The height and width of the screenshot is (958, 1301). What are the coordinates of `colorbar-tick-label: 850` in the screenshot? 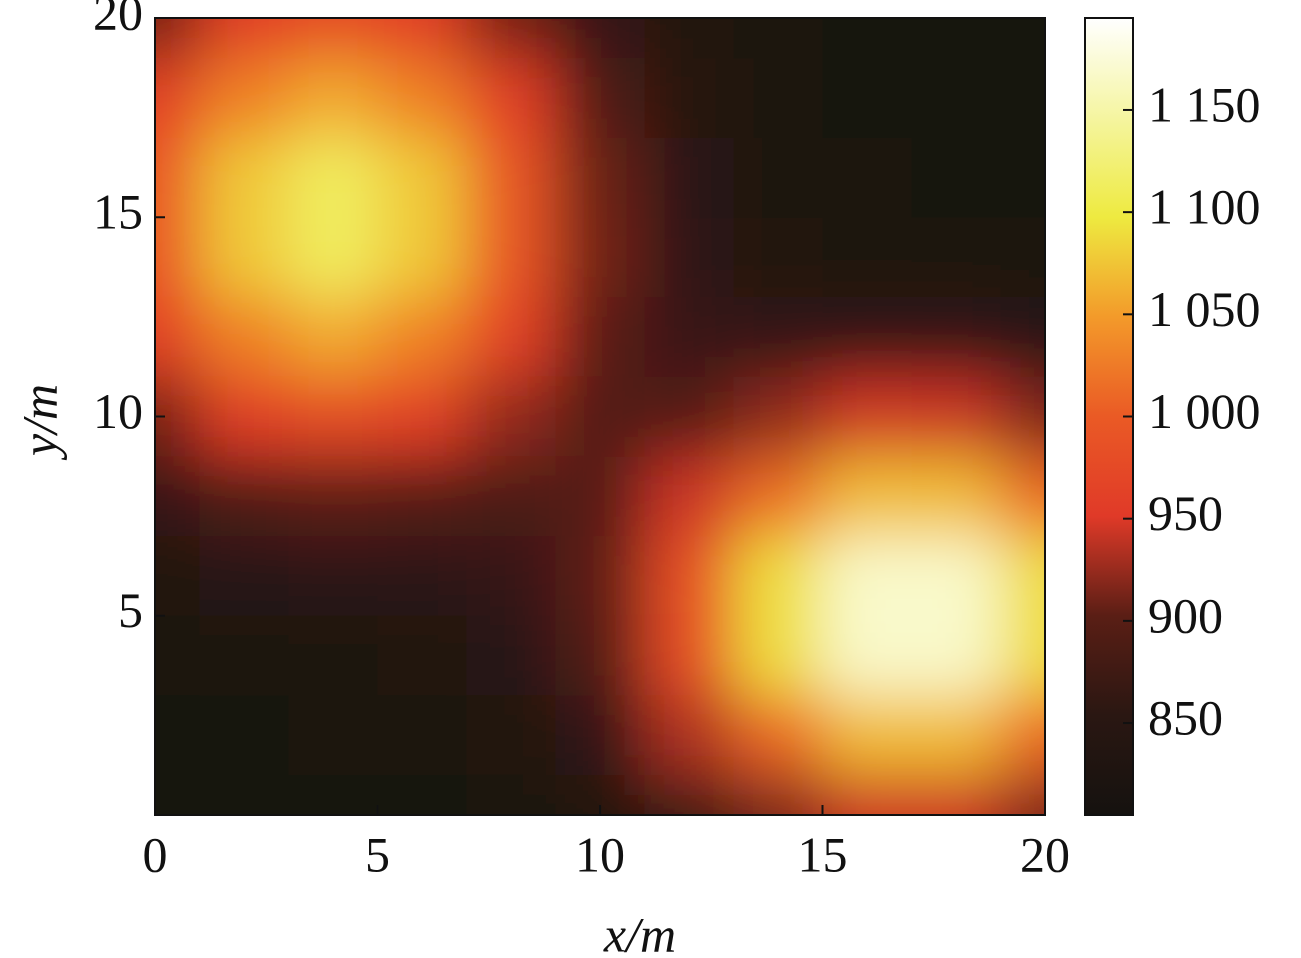 It's located at (1185, 718).